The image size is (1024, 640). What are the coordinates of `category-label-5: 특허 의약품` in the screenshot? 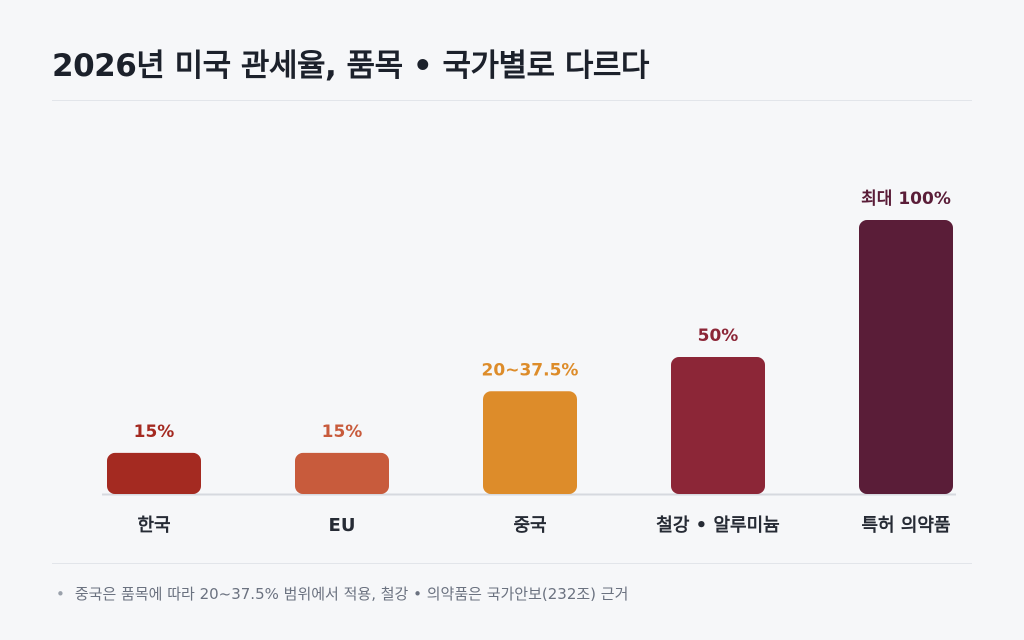 It's located at (905, 525).